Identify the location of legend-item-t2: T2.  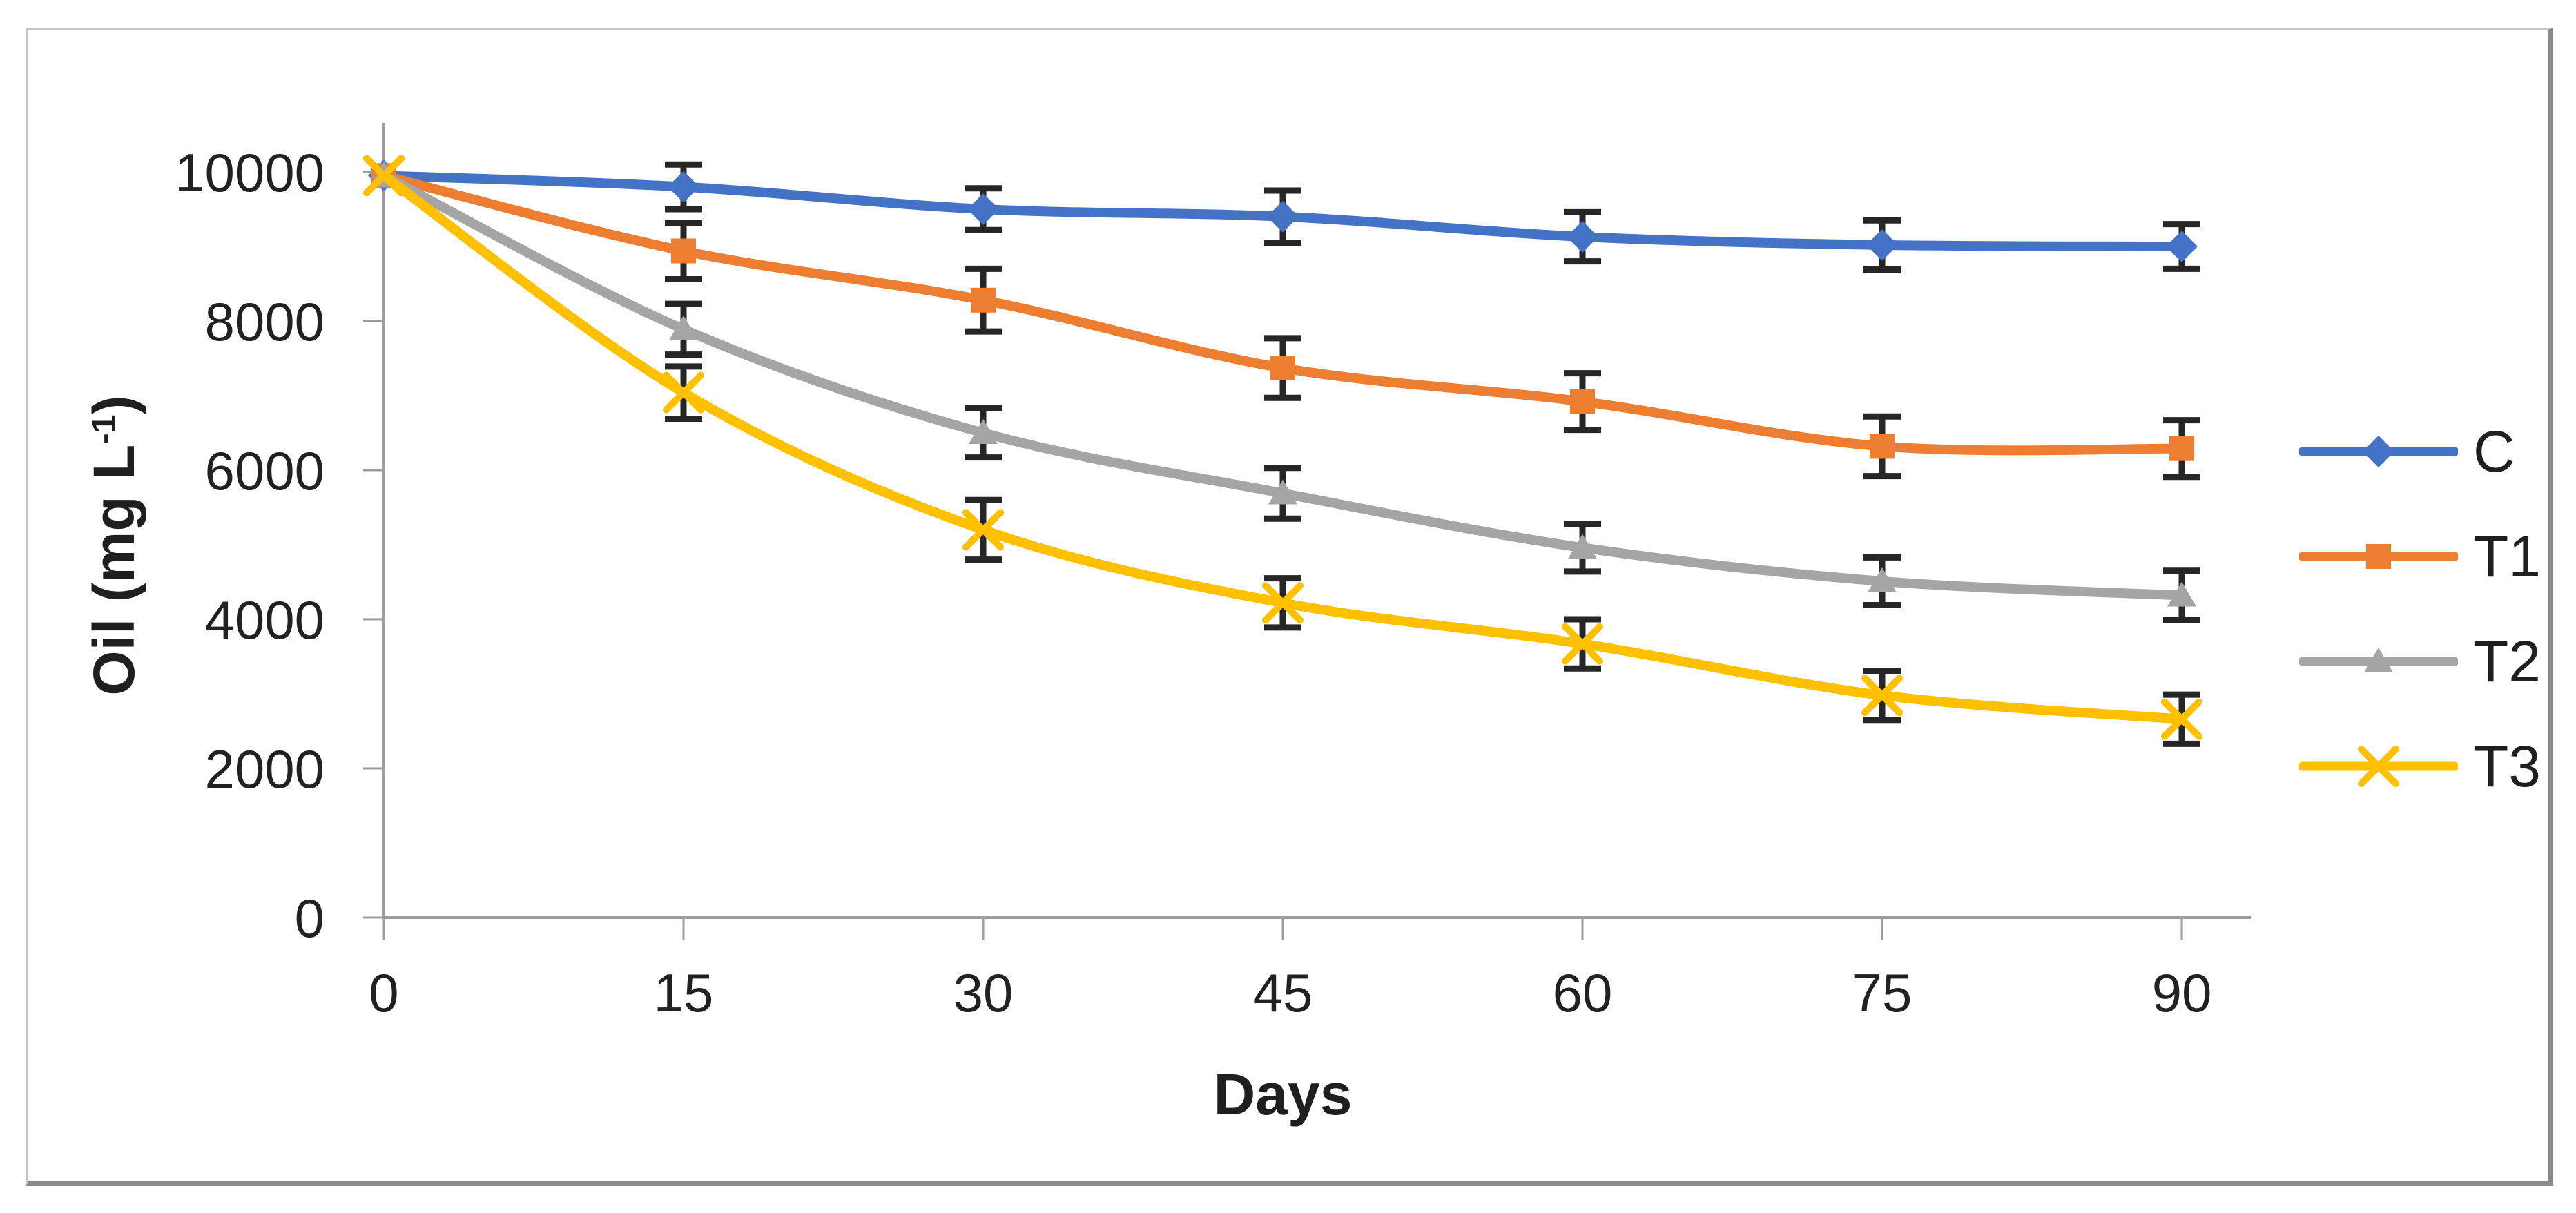
(2420, 662).